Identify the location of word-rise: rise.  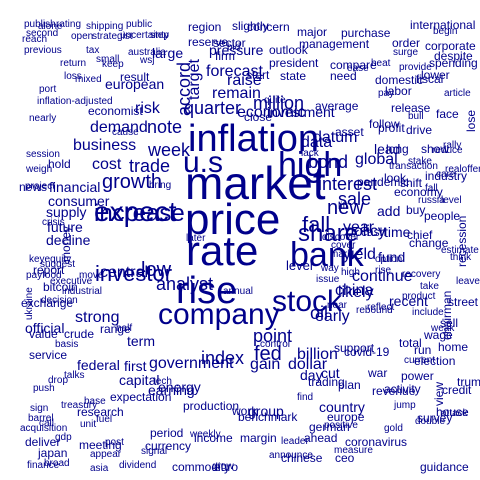
(207, 291).